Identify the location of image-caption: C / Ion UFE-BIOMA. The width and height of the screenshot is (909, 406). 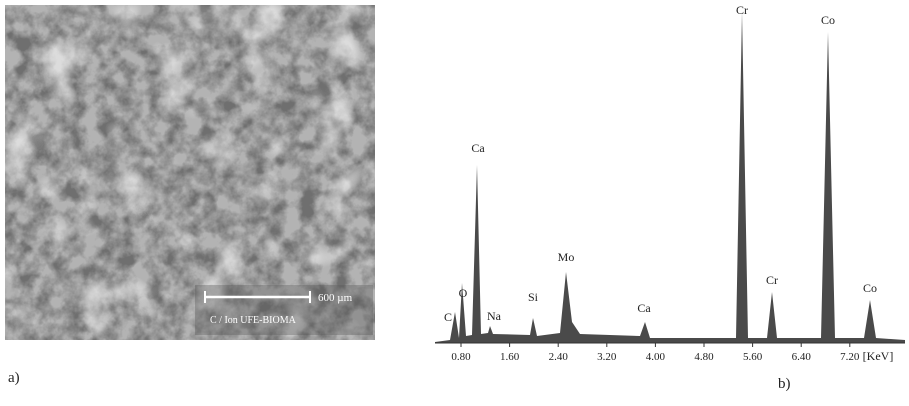
(253, 320).